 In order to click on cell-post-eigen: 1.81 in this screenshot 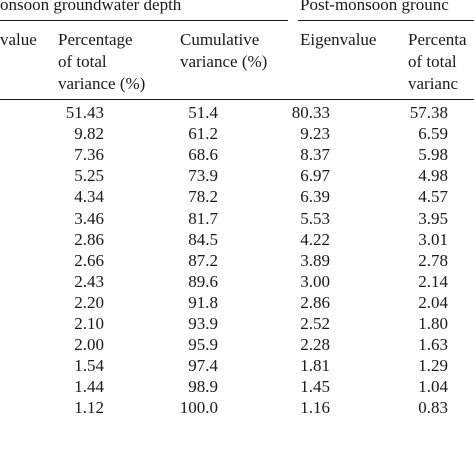, I will do `click(315, 366)`.